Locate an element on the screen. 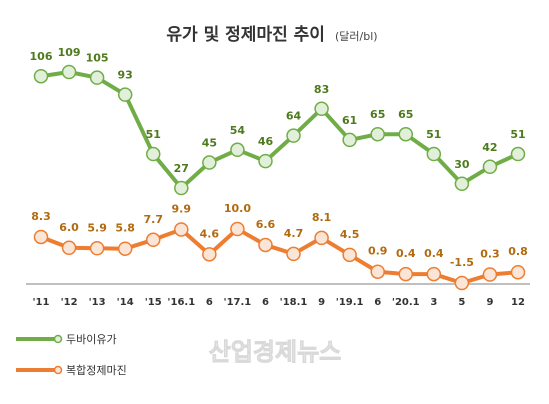  legend-item-margin: 복합정제마진 is located at coordinates (71, 370).